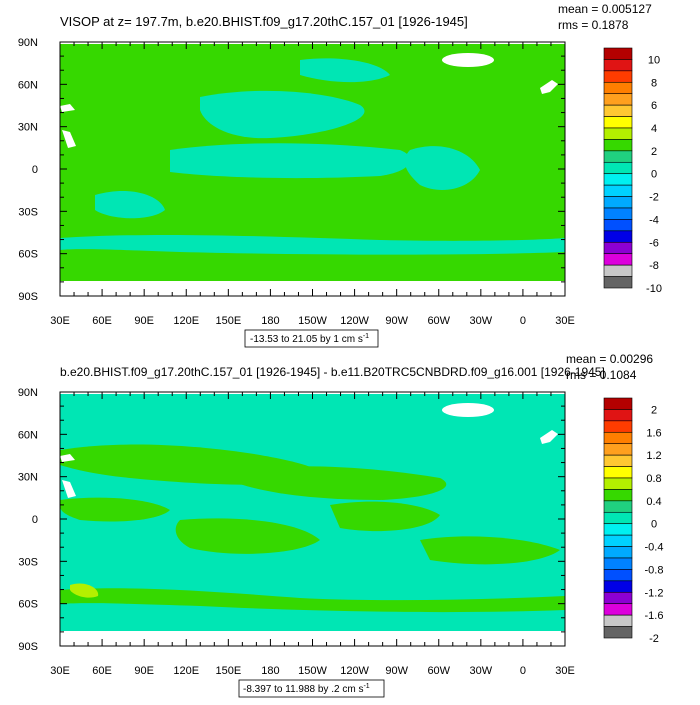  I want to click on panel-2-band-tropical-east, so click(385, 516).